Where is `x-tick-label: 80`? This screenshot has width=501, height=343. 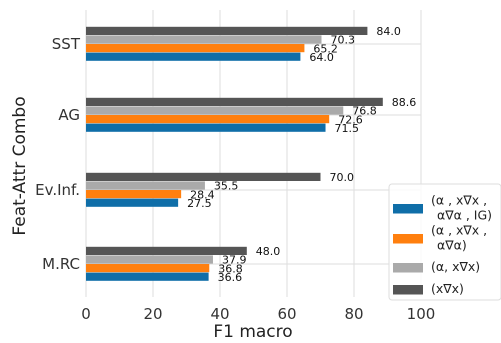 x-tick-label: 80 is located at coordinates (353, 314).